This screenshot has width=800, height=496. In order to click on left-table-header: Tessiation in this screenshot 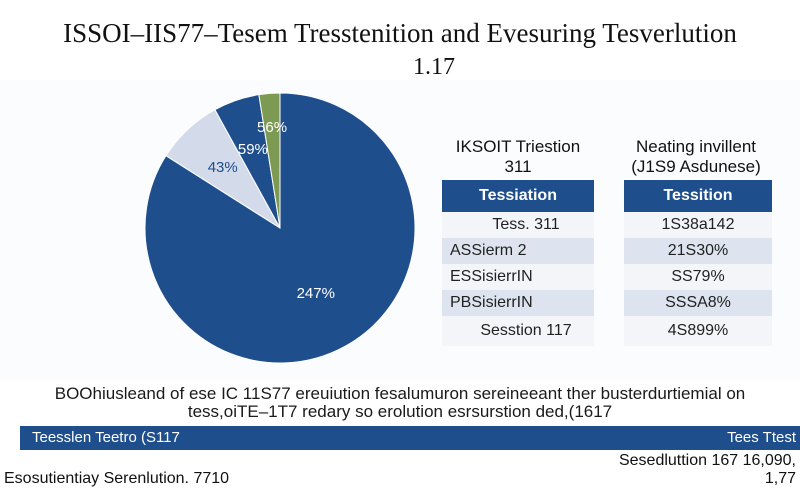, I will do `click(518, 195)`.